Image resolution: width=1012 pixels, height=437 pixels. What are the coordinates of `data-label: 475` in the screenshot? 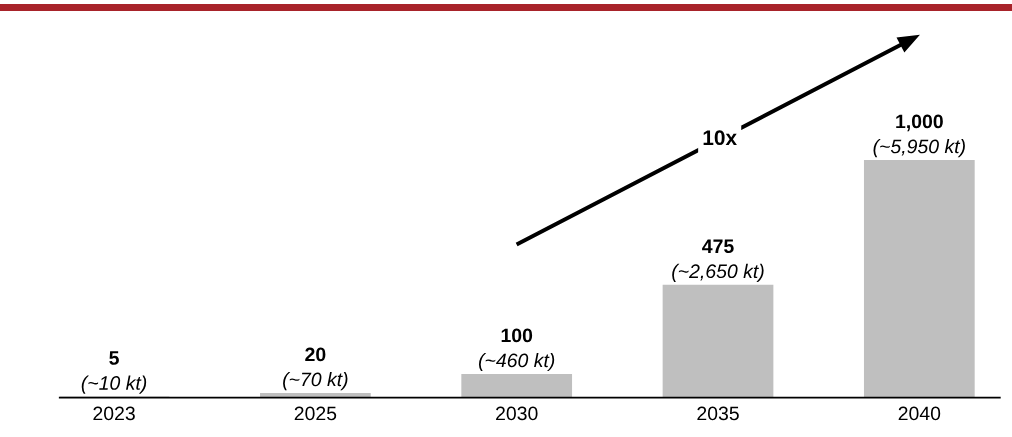 It's located at (718, 246).